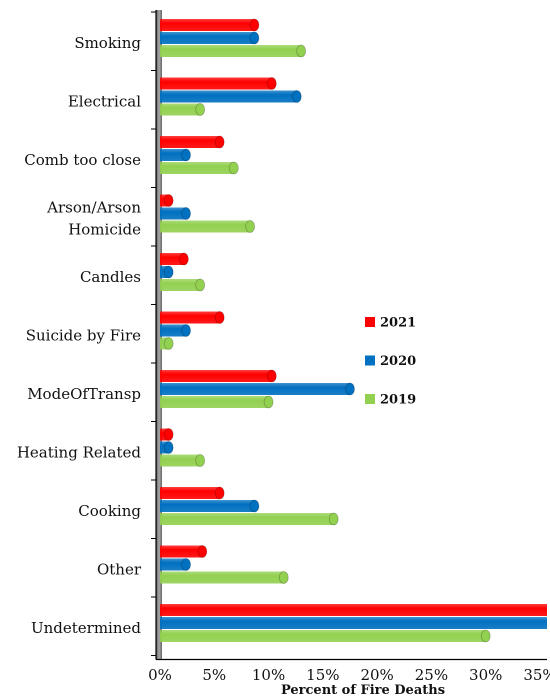 This screenshot has height=698, width=550. I want to click on x-tick-label: 25%, so click(431, 675).